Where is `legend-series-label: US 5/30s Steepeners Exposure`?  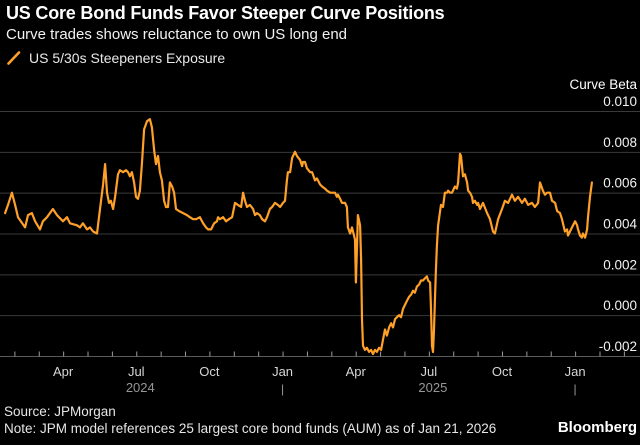
legend-series-label: US 5/30s Steepeners Exposure is located at coordinates (127, 58).